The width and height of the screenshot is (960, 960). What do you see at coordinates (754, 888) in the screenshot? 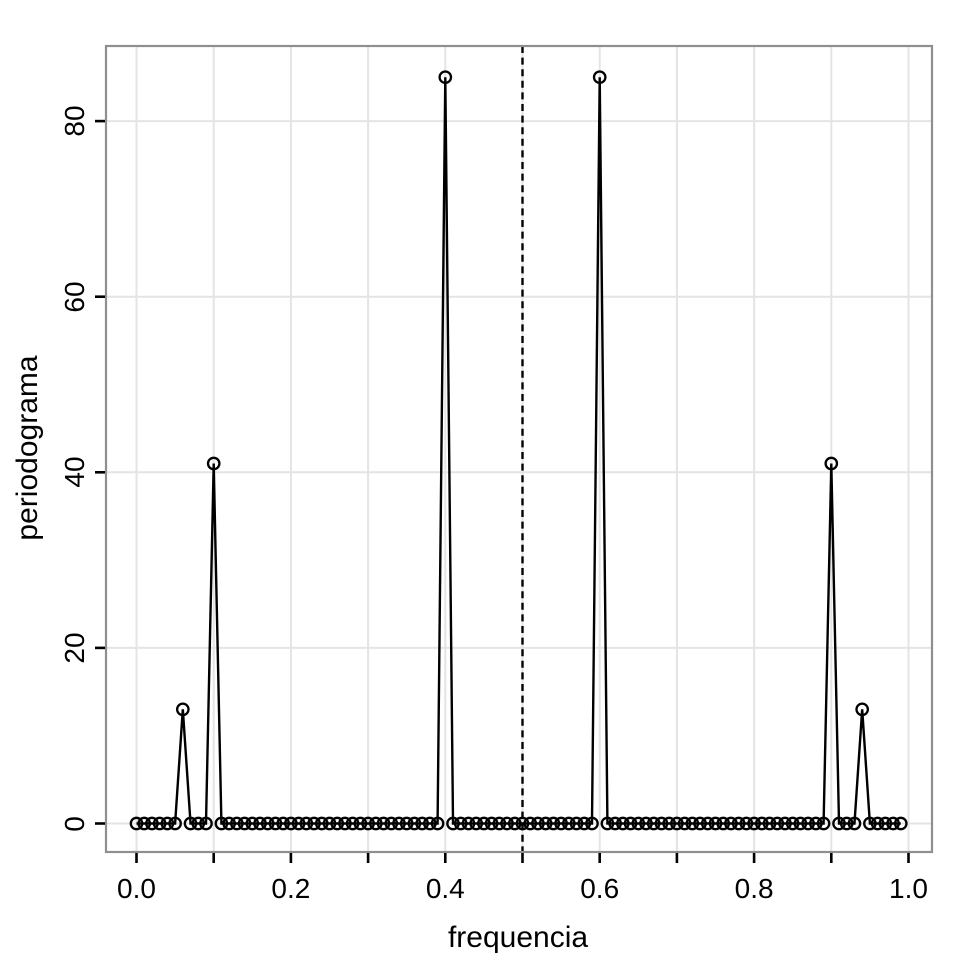
I see `x-tick-label: 0.8` at bounding box center [754, 888].